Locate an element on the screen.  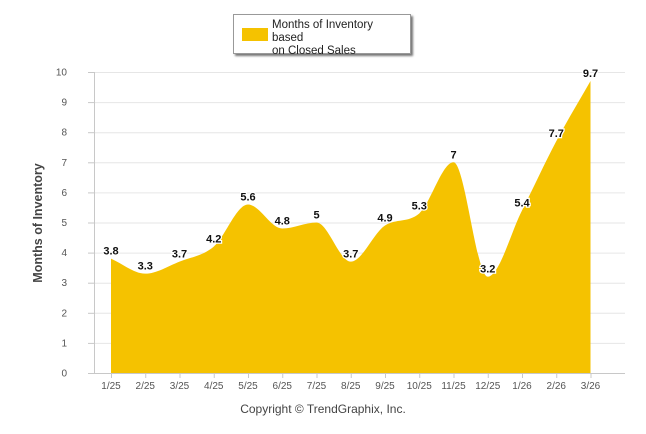
x-tick-label: 9/25 is located at coordinates (385, 386).